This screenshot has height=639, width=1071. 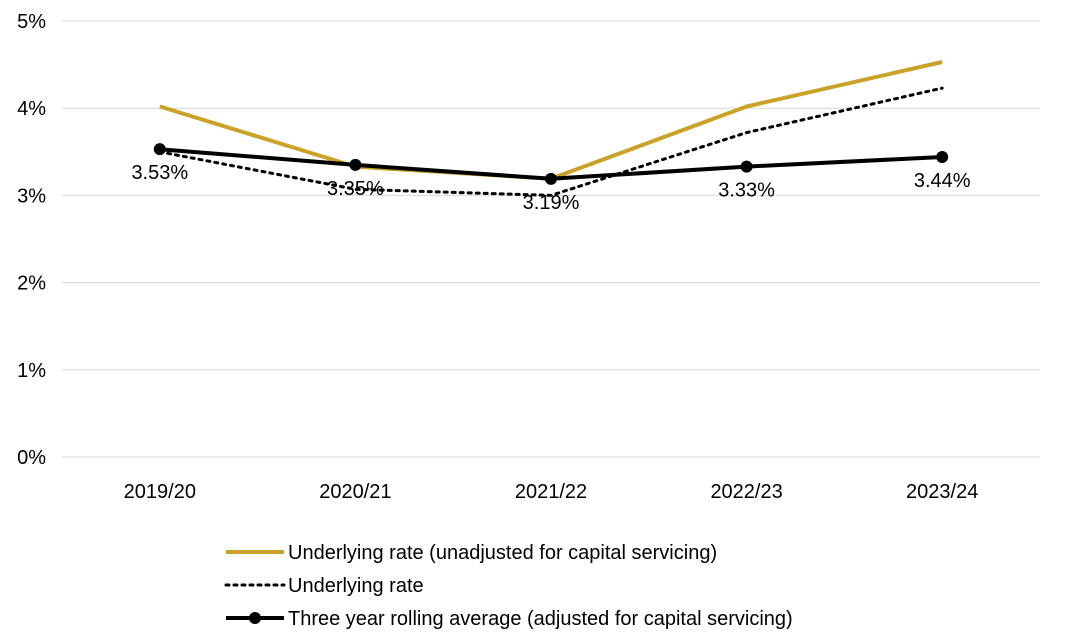 I want to click on y-tick-label: 5%, so click(x=31, y=22).